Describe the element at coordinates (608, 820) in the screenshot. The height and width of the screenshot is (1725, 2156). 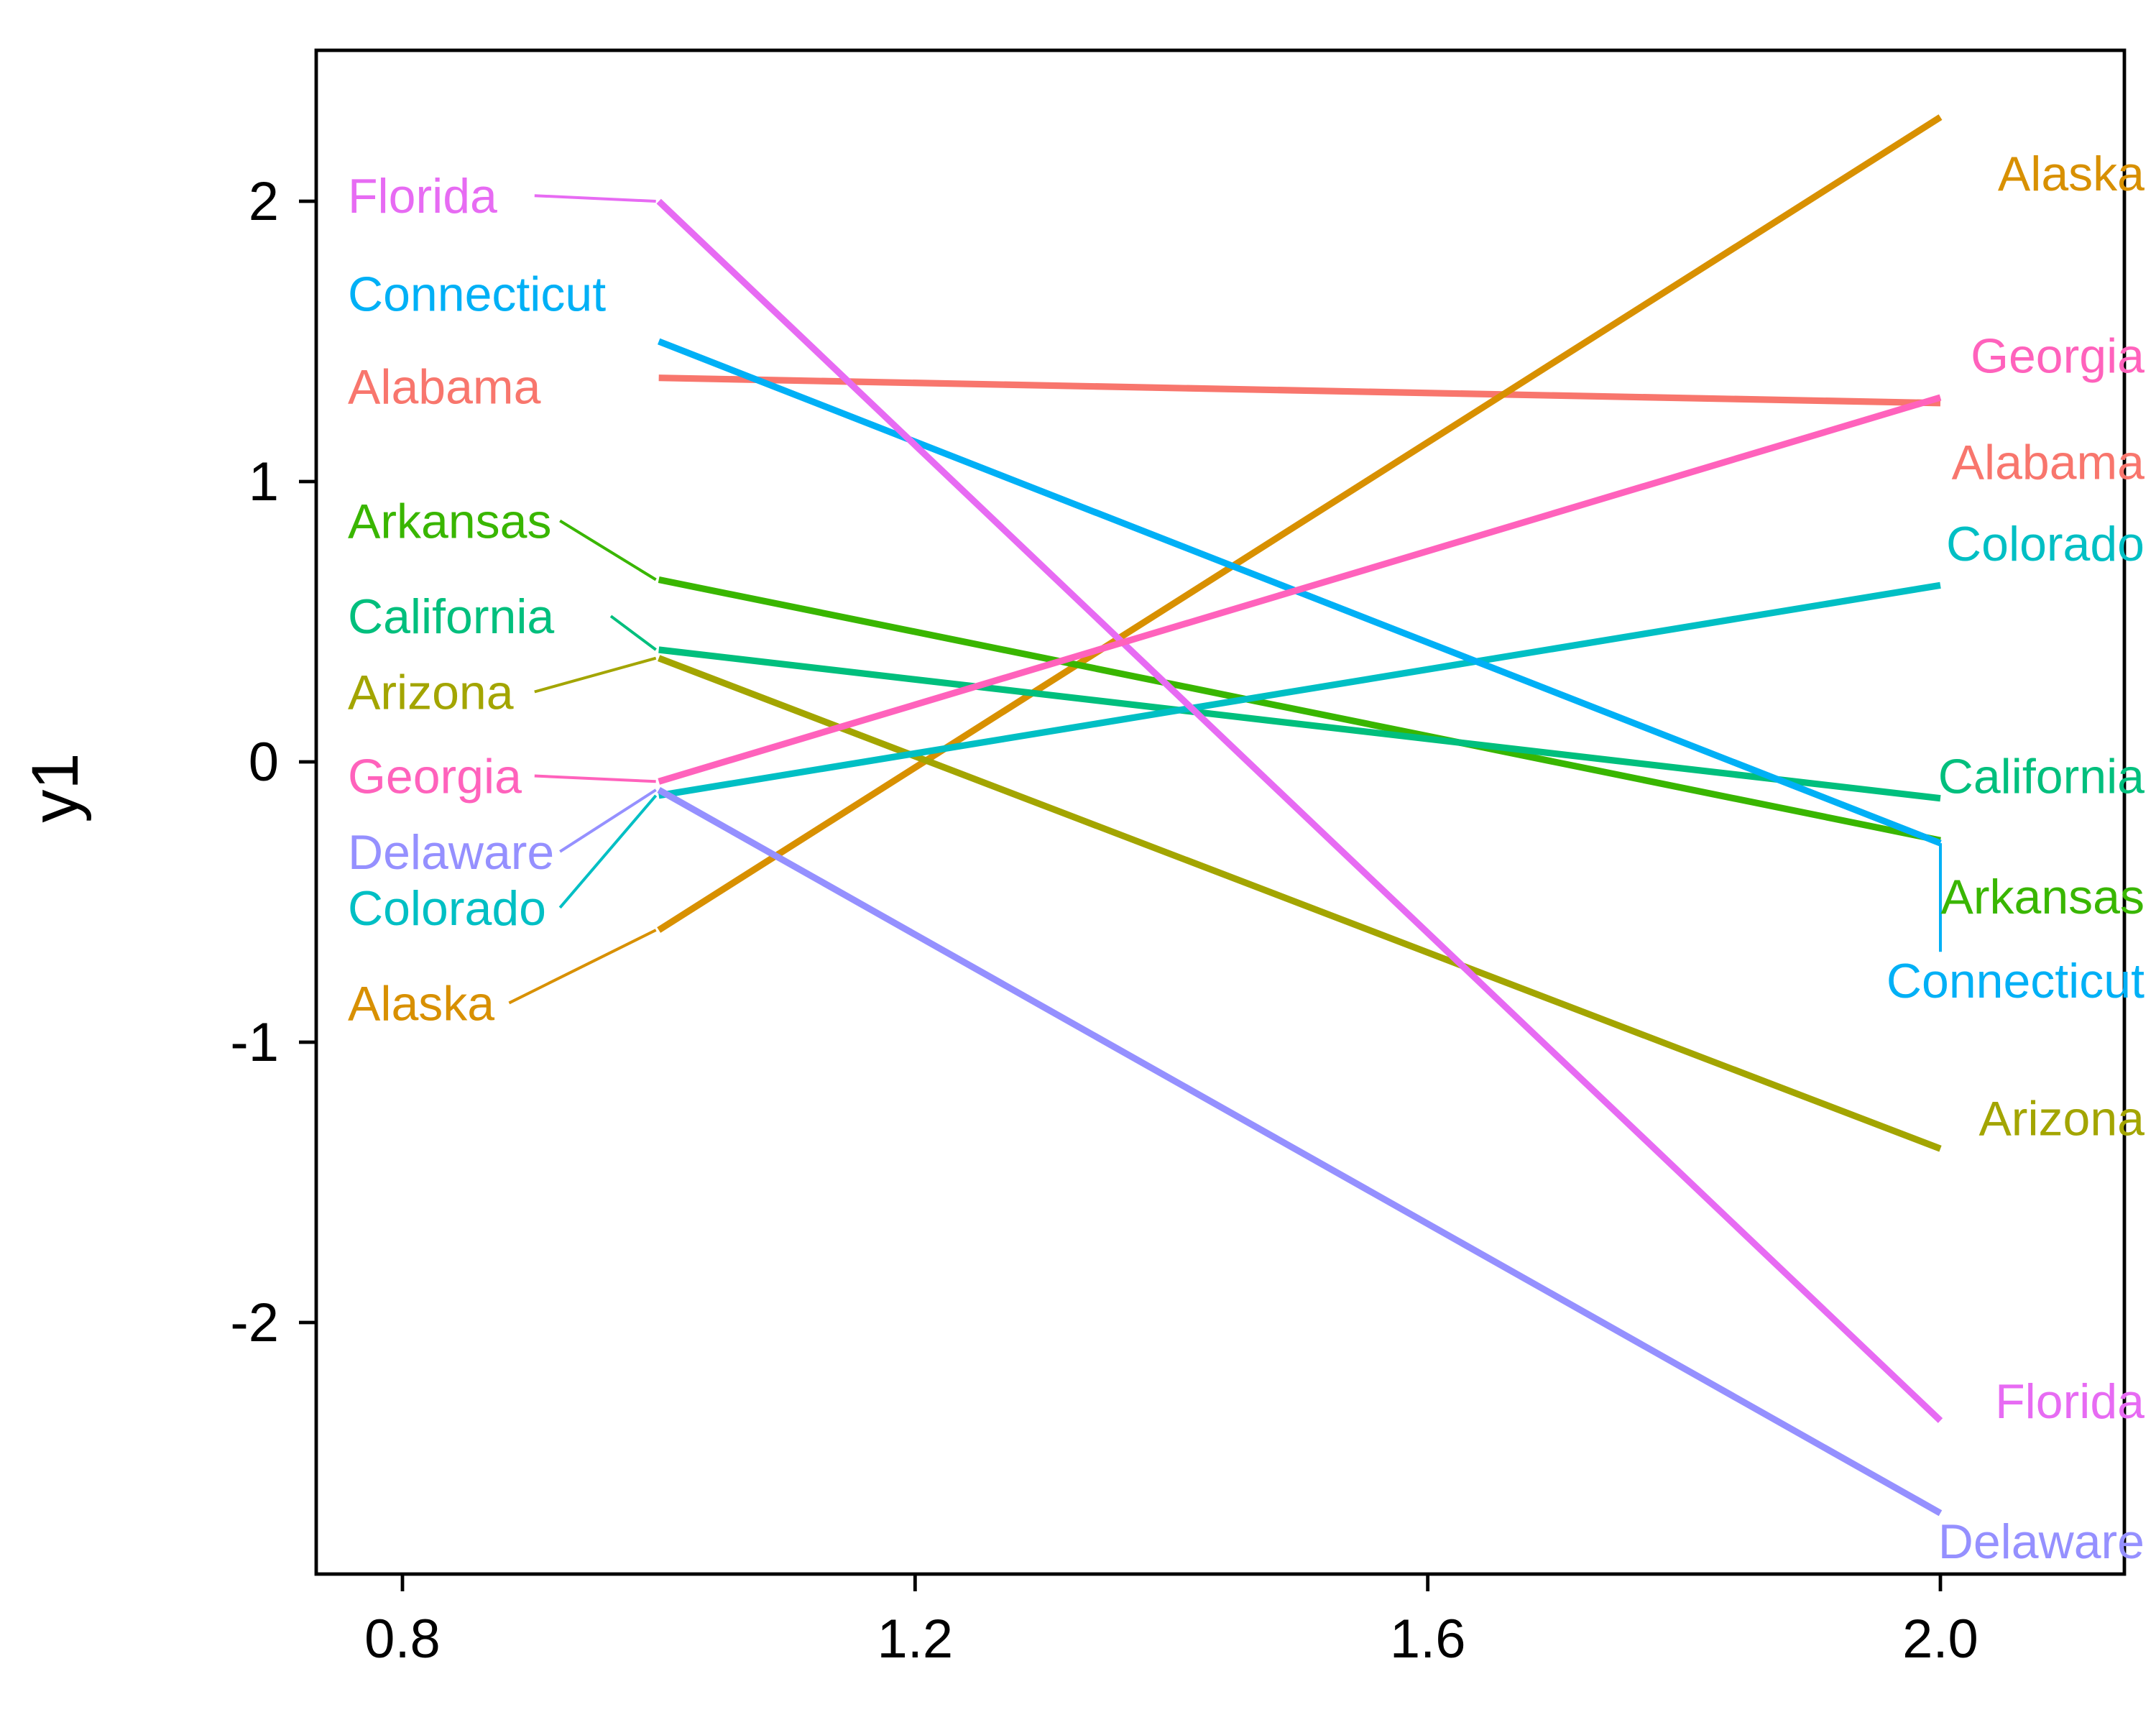
I see `leader-left-delaware` at that location.